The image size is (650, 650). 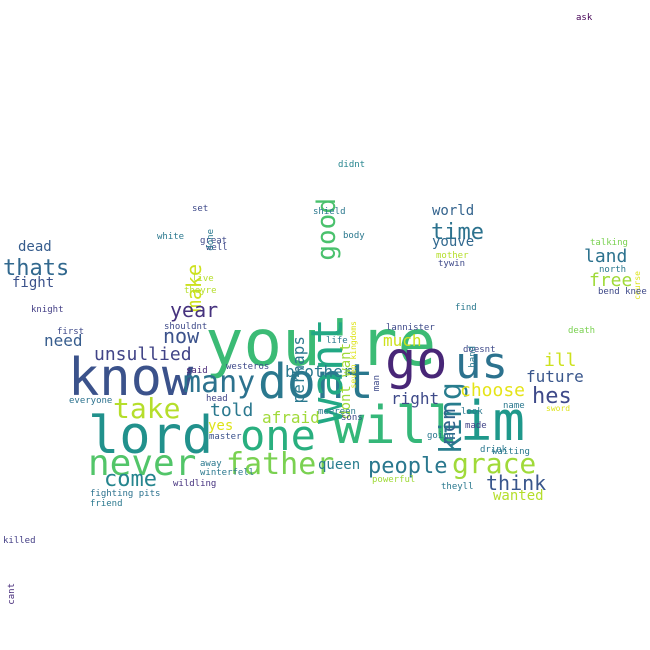 I want to click on word: going, so click(x=441, y=436).